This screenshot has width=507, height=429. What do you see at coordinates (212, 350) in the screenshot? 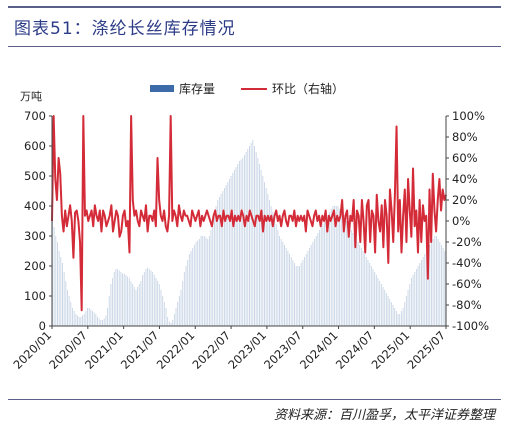
I see `x-tick-label: 2022/07` at bounding box center [212, 350].